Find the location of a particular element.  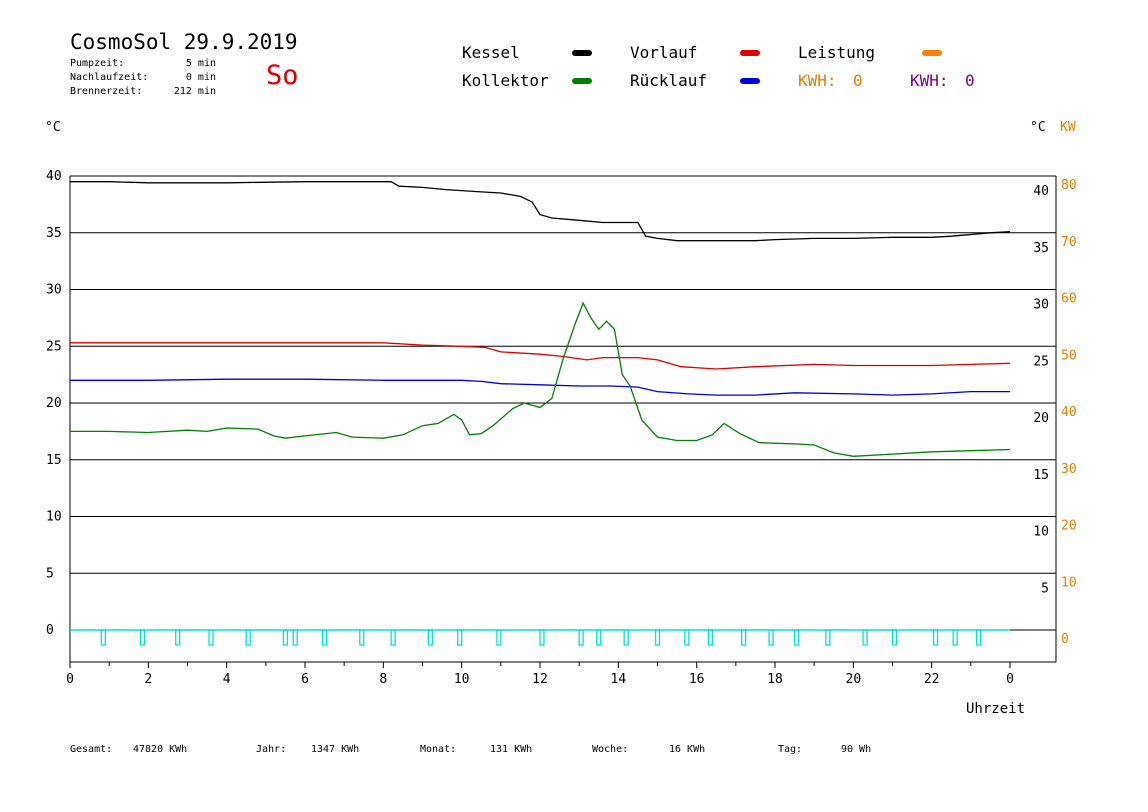

y-tick-label-left: 0 is located at coordinates (50, 630).